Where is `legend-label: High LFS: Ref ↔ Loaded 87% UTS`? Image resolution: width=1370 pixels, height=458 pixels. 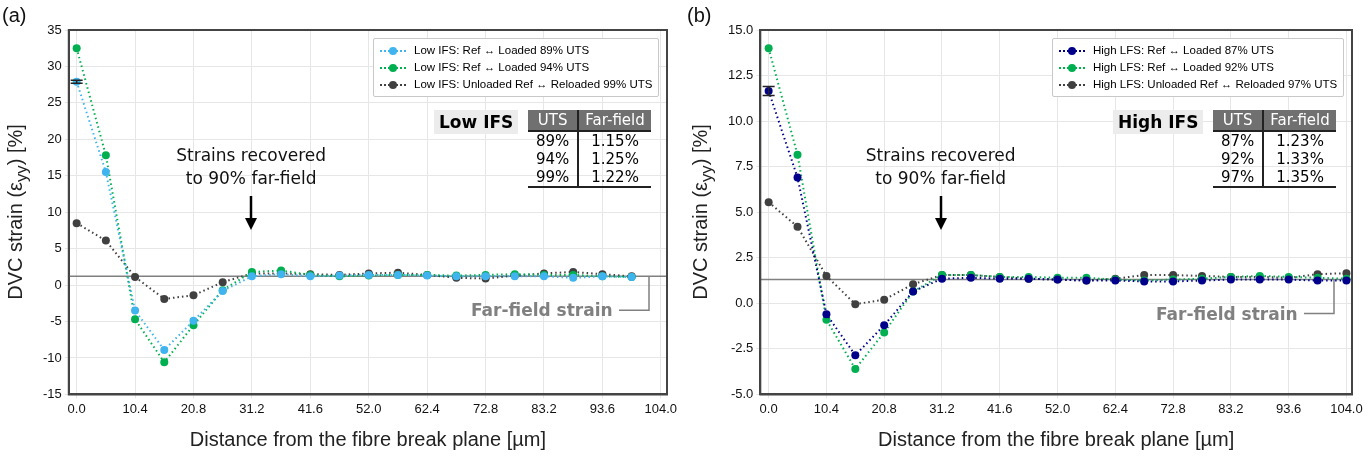 legend-label: High LFS: Ref ↔ Loaded 87% UTS is located at coordinates (1183, 50).